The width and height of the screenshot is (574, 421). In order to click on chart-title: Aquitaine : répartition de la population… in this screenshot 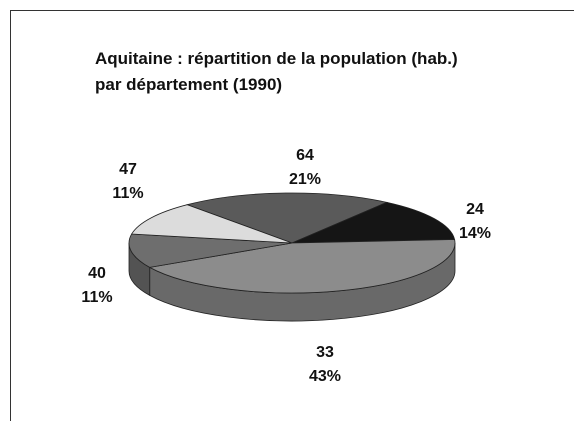, I will do `click(276, 71)`.